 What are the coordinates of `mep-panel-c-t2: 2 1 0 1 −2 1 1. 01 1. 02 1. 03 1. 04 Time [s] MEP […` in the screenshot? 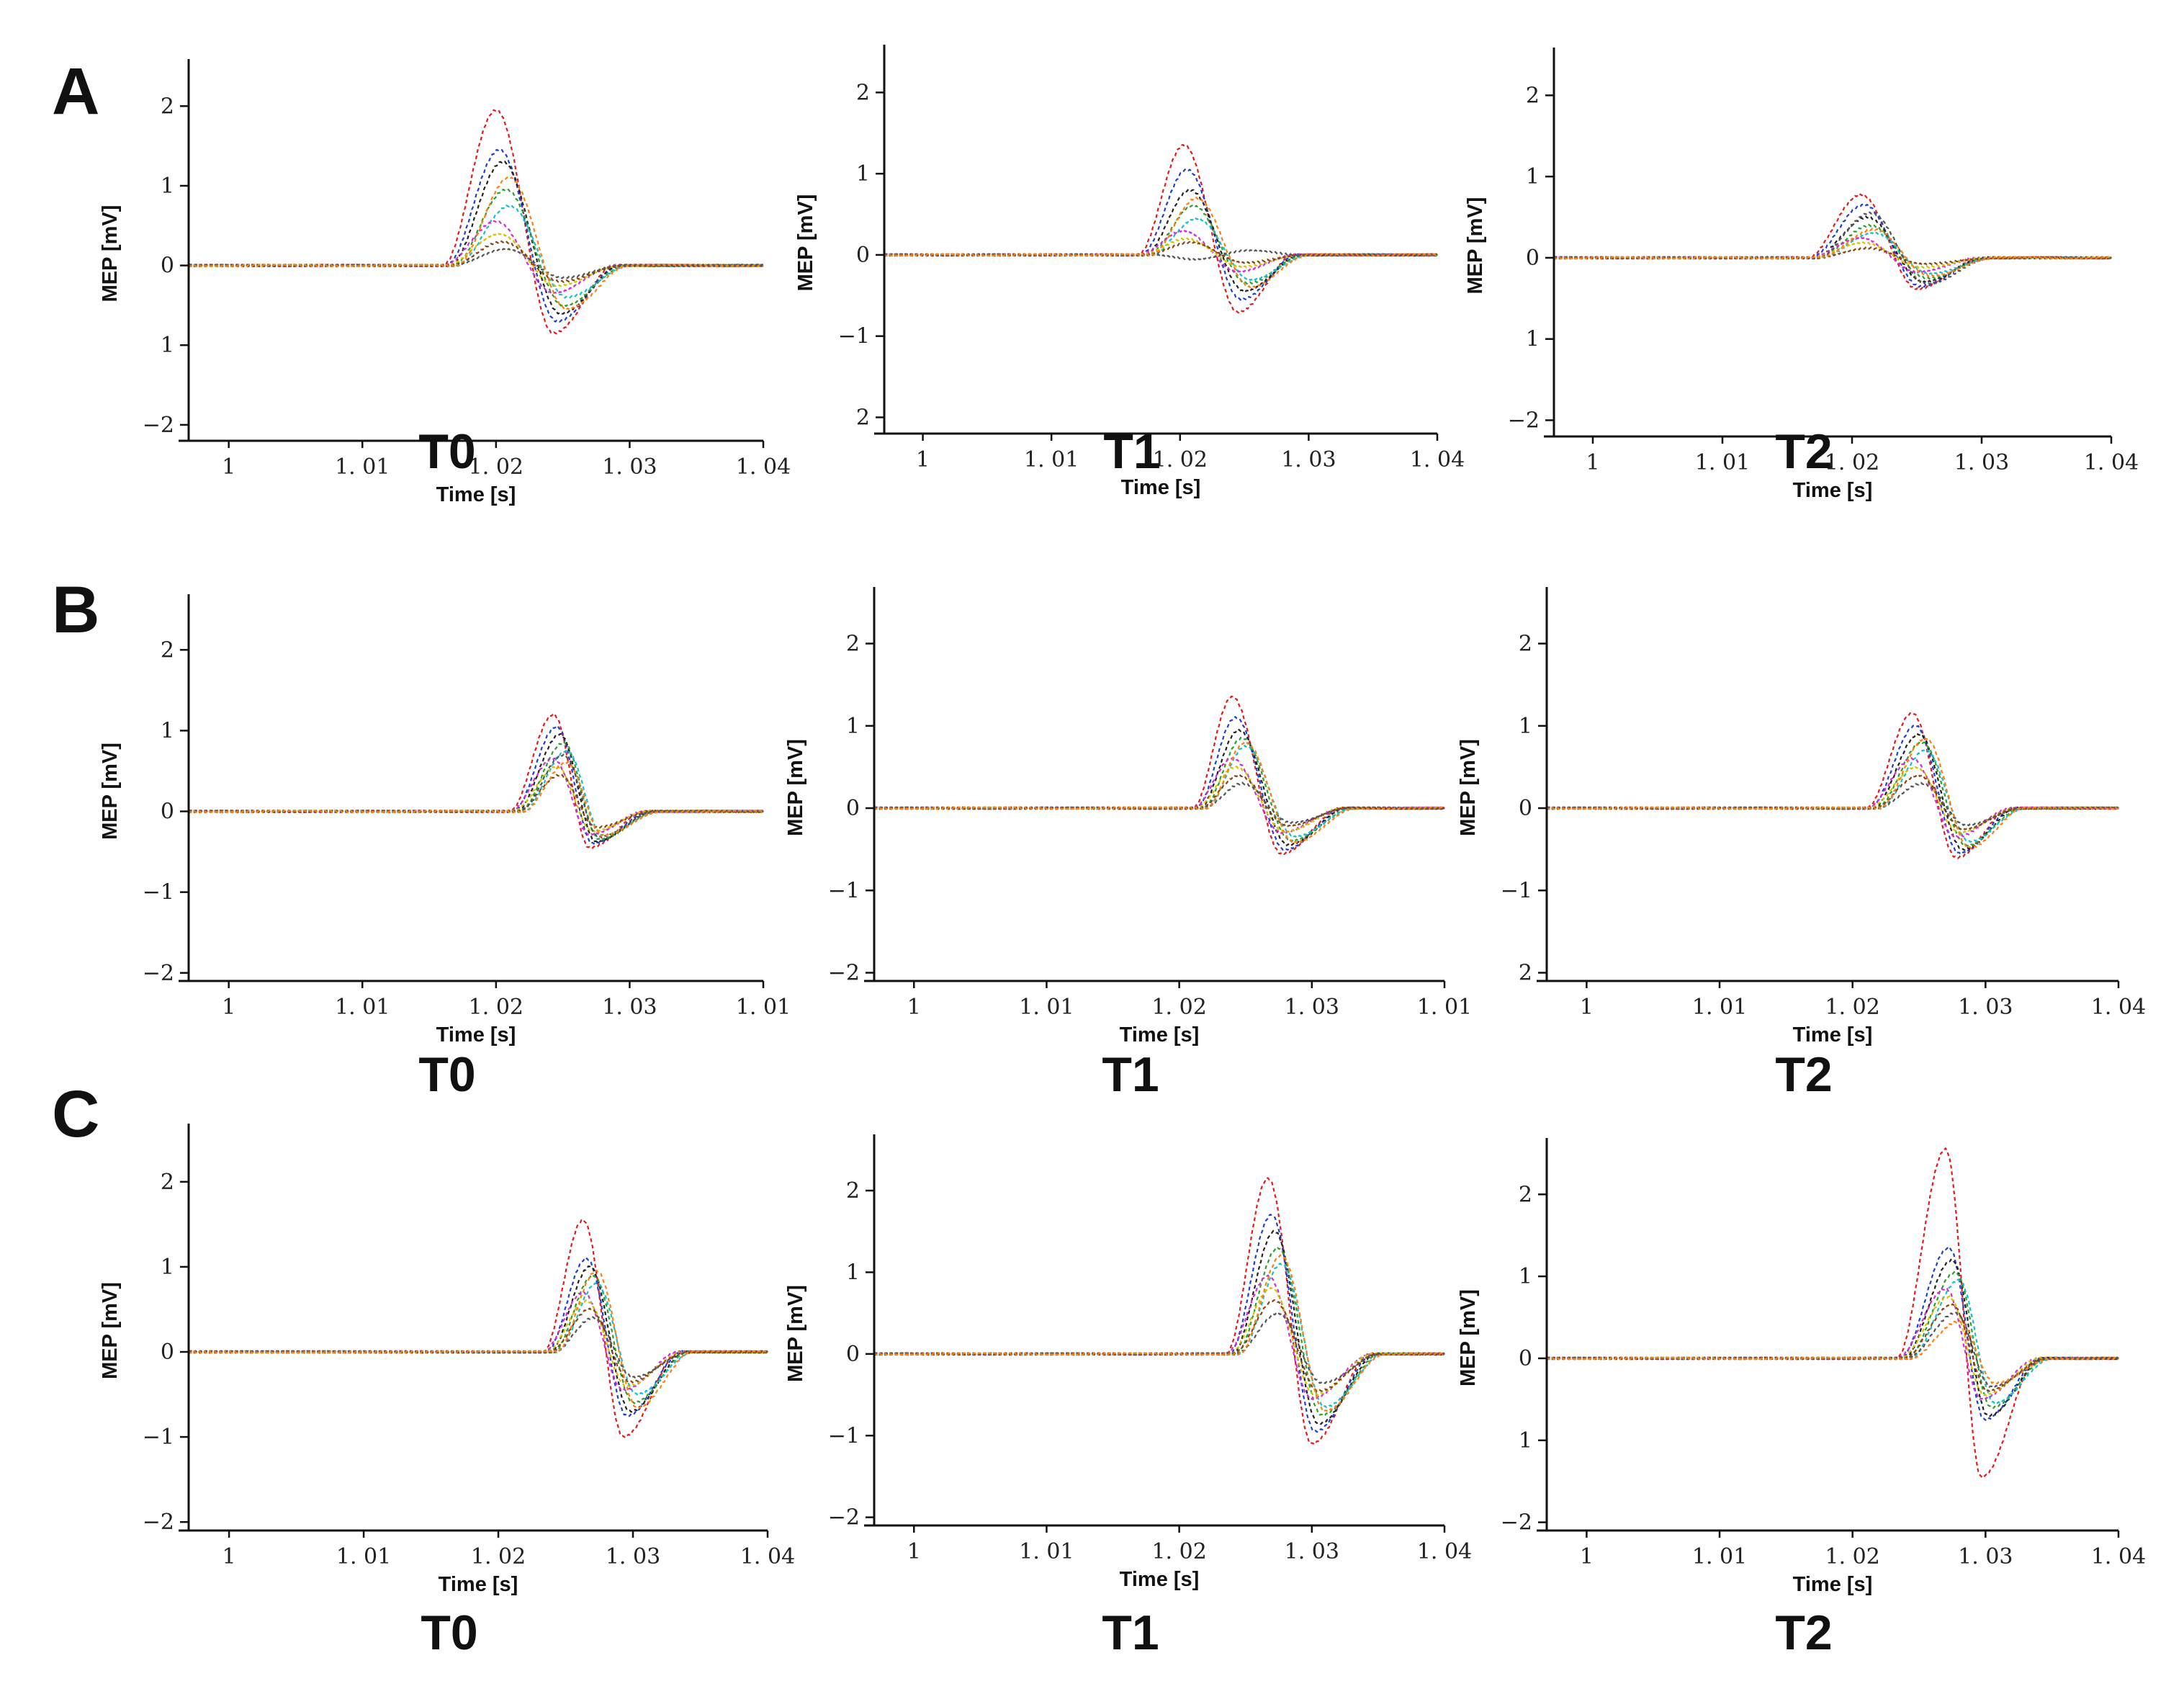 It's located at (1802, 1399).